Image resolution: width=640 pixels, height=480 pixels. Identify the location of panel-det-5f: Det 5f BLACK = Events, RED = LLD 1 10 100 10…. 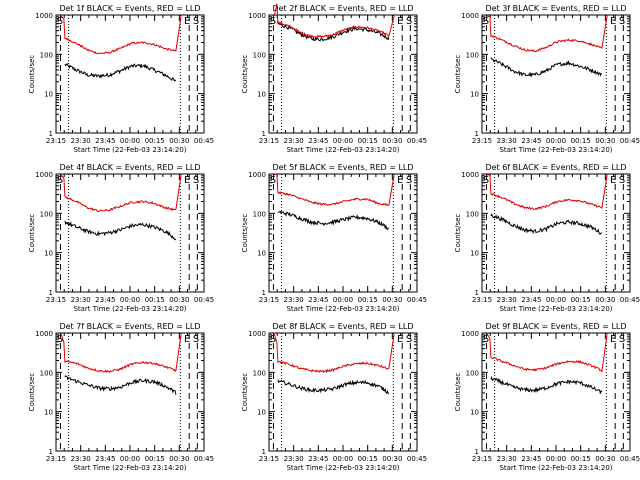
(334, 238).